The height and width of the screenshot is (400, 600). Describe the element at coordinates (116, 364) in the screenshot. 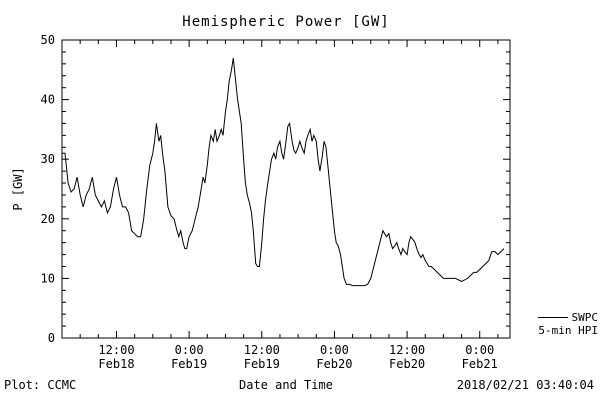

I see `x-tick-date: Feb18` at that location.